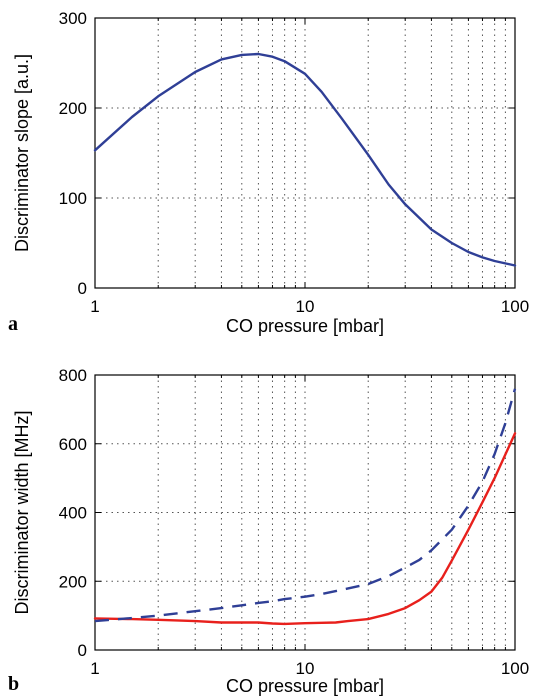 This screenshot has height=700, width=539. What do you see at coordinates (73, 18) in the screenshot?
I see `y-tick-label: 300` at bounding box center [73, 18].